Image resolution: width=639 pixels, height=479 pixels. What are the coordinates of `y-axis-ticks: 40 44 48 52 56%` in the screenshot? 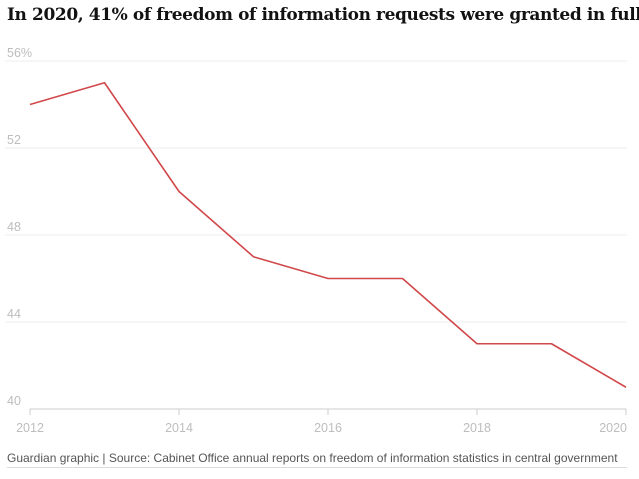 It's located at (19, 227).